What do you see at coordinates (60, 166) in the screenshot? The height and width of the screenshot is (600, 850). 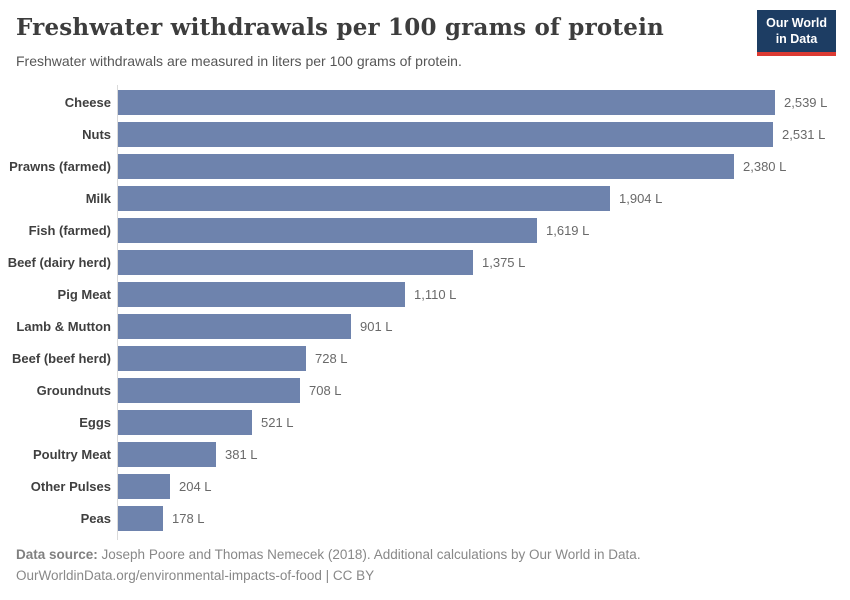 I see `category-label: Prawns (farmed)` at bounding box center [60, 166].